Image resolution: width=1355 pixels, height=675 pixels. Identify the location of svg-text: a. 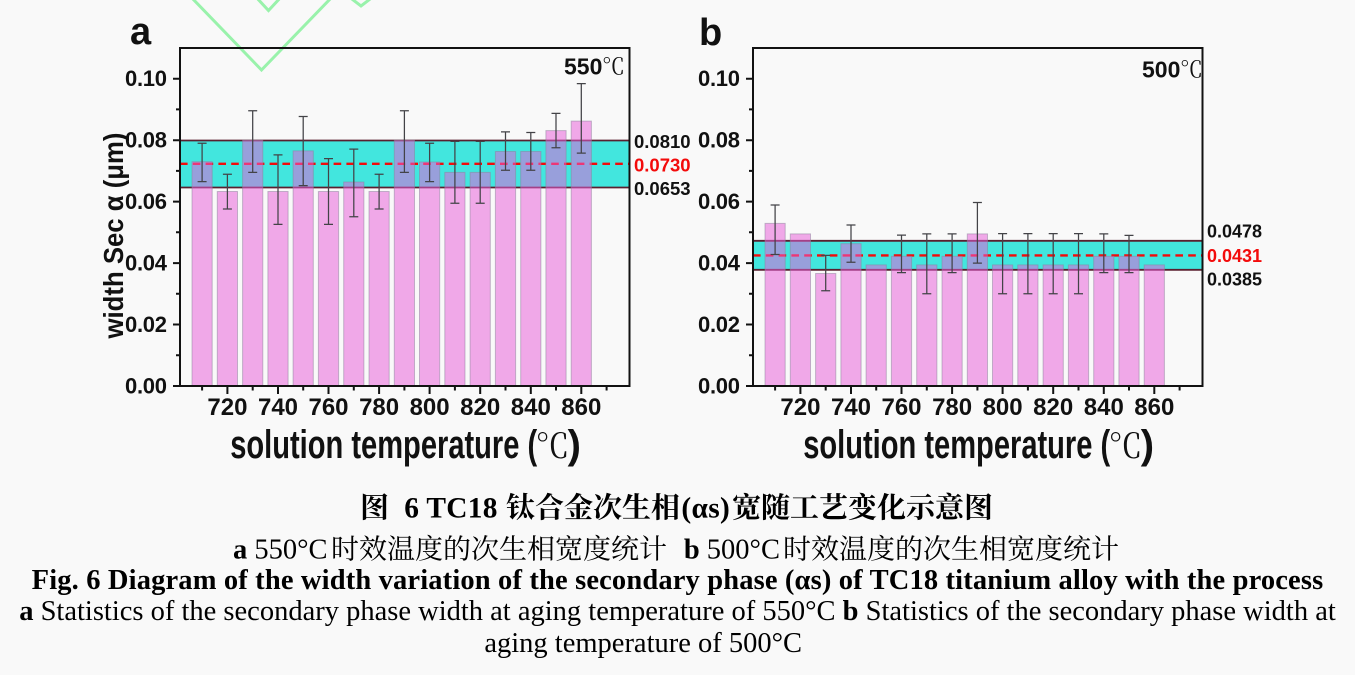
(141, 32).